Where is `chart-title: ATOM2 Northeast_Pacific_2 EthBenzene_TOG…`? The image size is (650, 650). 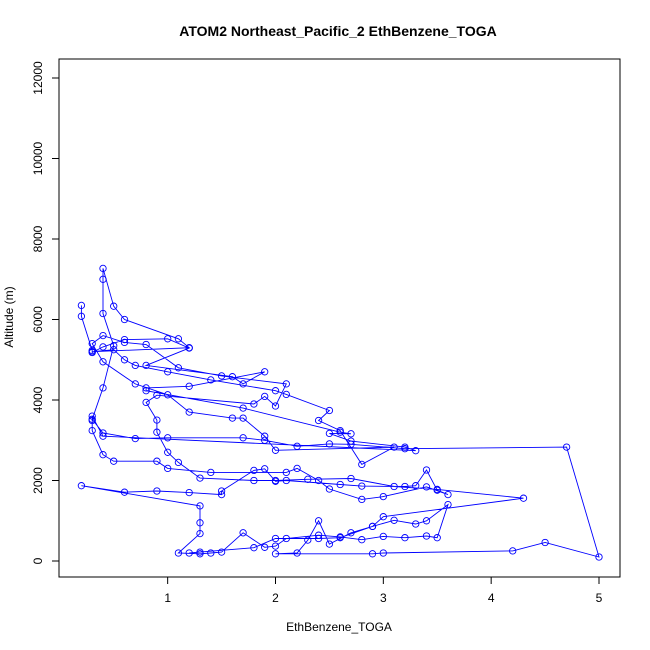
chart-title: ATOM2 Northeast_Pacific_2 EthBenzene_TOG… is located at coordinates (337, 31).